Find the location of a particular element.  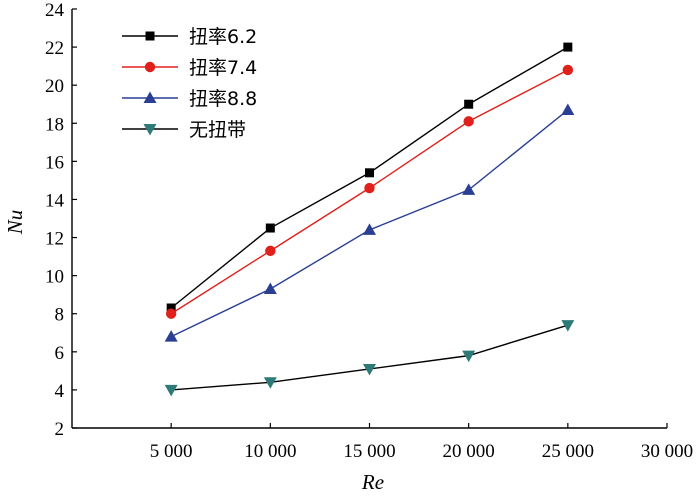

y-tick-label: 10 is located at coordinates (54, 277).